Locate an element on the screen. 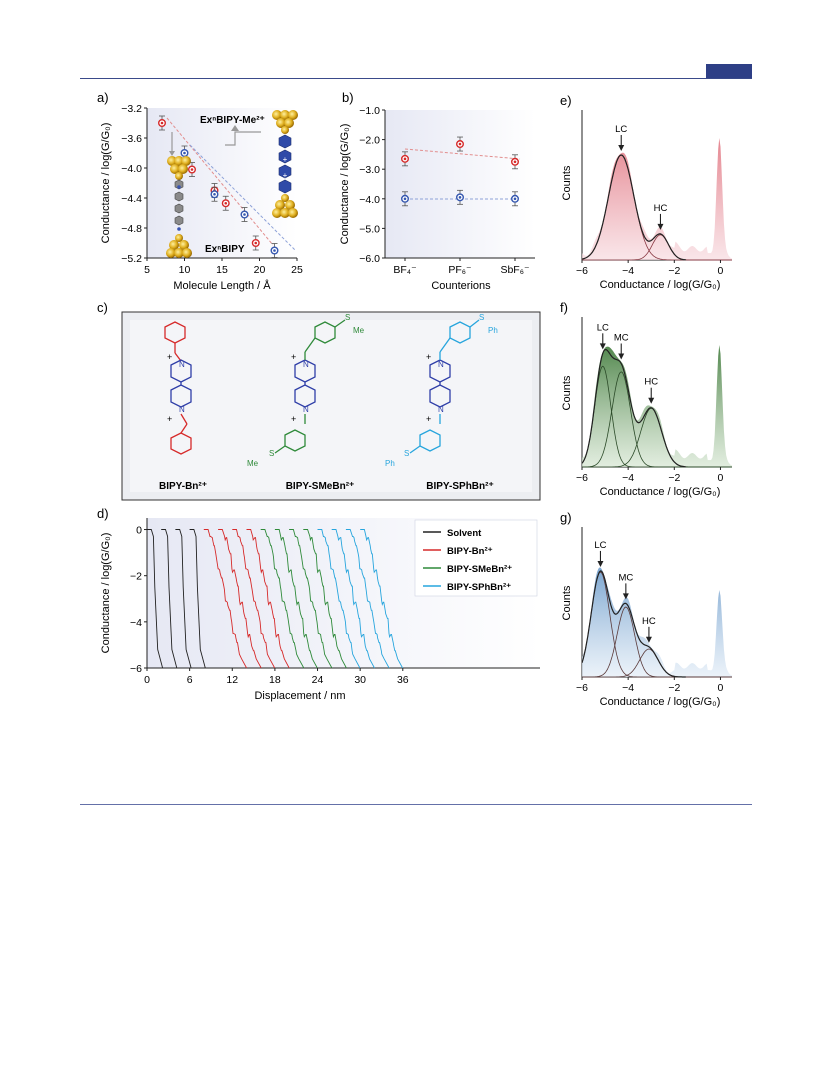  me-group: Me is located at coordinates (253, 463).